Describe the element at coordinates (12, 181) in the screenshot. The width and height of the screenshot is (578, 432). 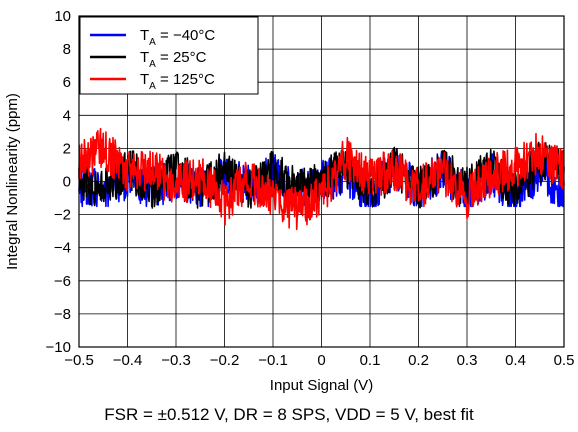
I see `y-axis-title: Integral Nonlinearity (ppm)` at that location.